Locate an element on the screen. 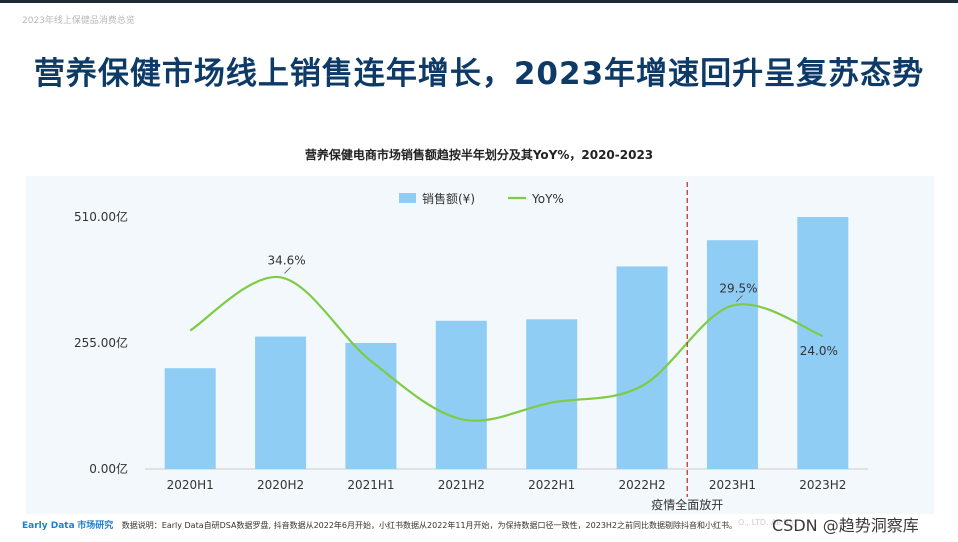 The image size is (958, 542). yoy-data-label: 29.5% is located at coordinates (738, 289).